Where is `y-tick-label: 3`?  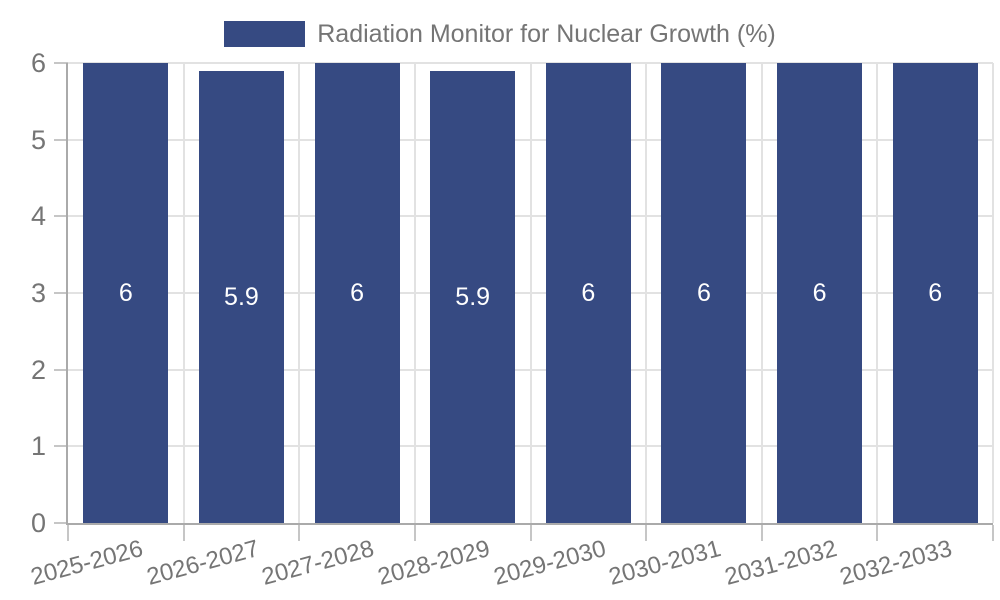 y-tick-label: 3 is located at coordinates (38, 293).